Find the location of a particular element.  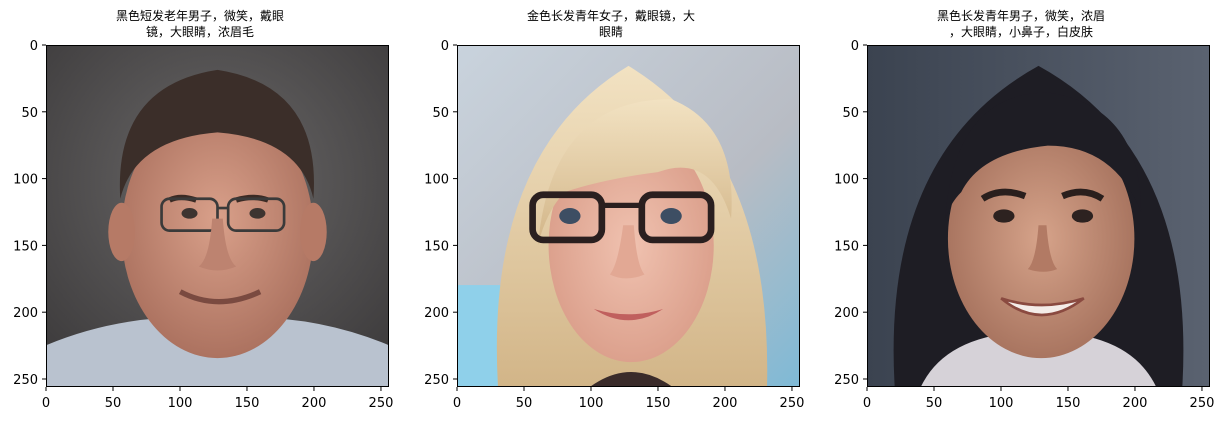

subplot-title: 金色长发青年女子，戴眼镜，大 眼睛 is located at coordinates (610, 24).